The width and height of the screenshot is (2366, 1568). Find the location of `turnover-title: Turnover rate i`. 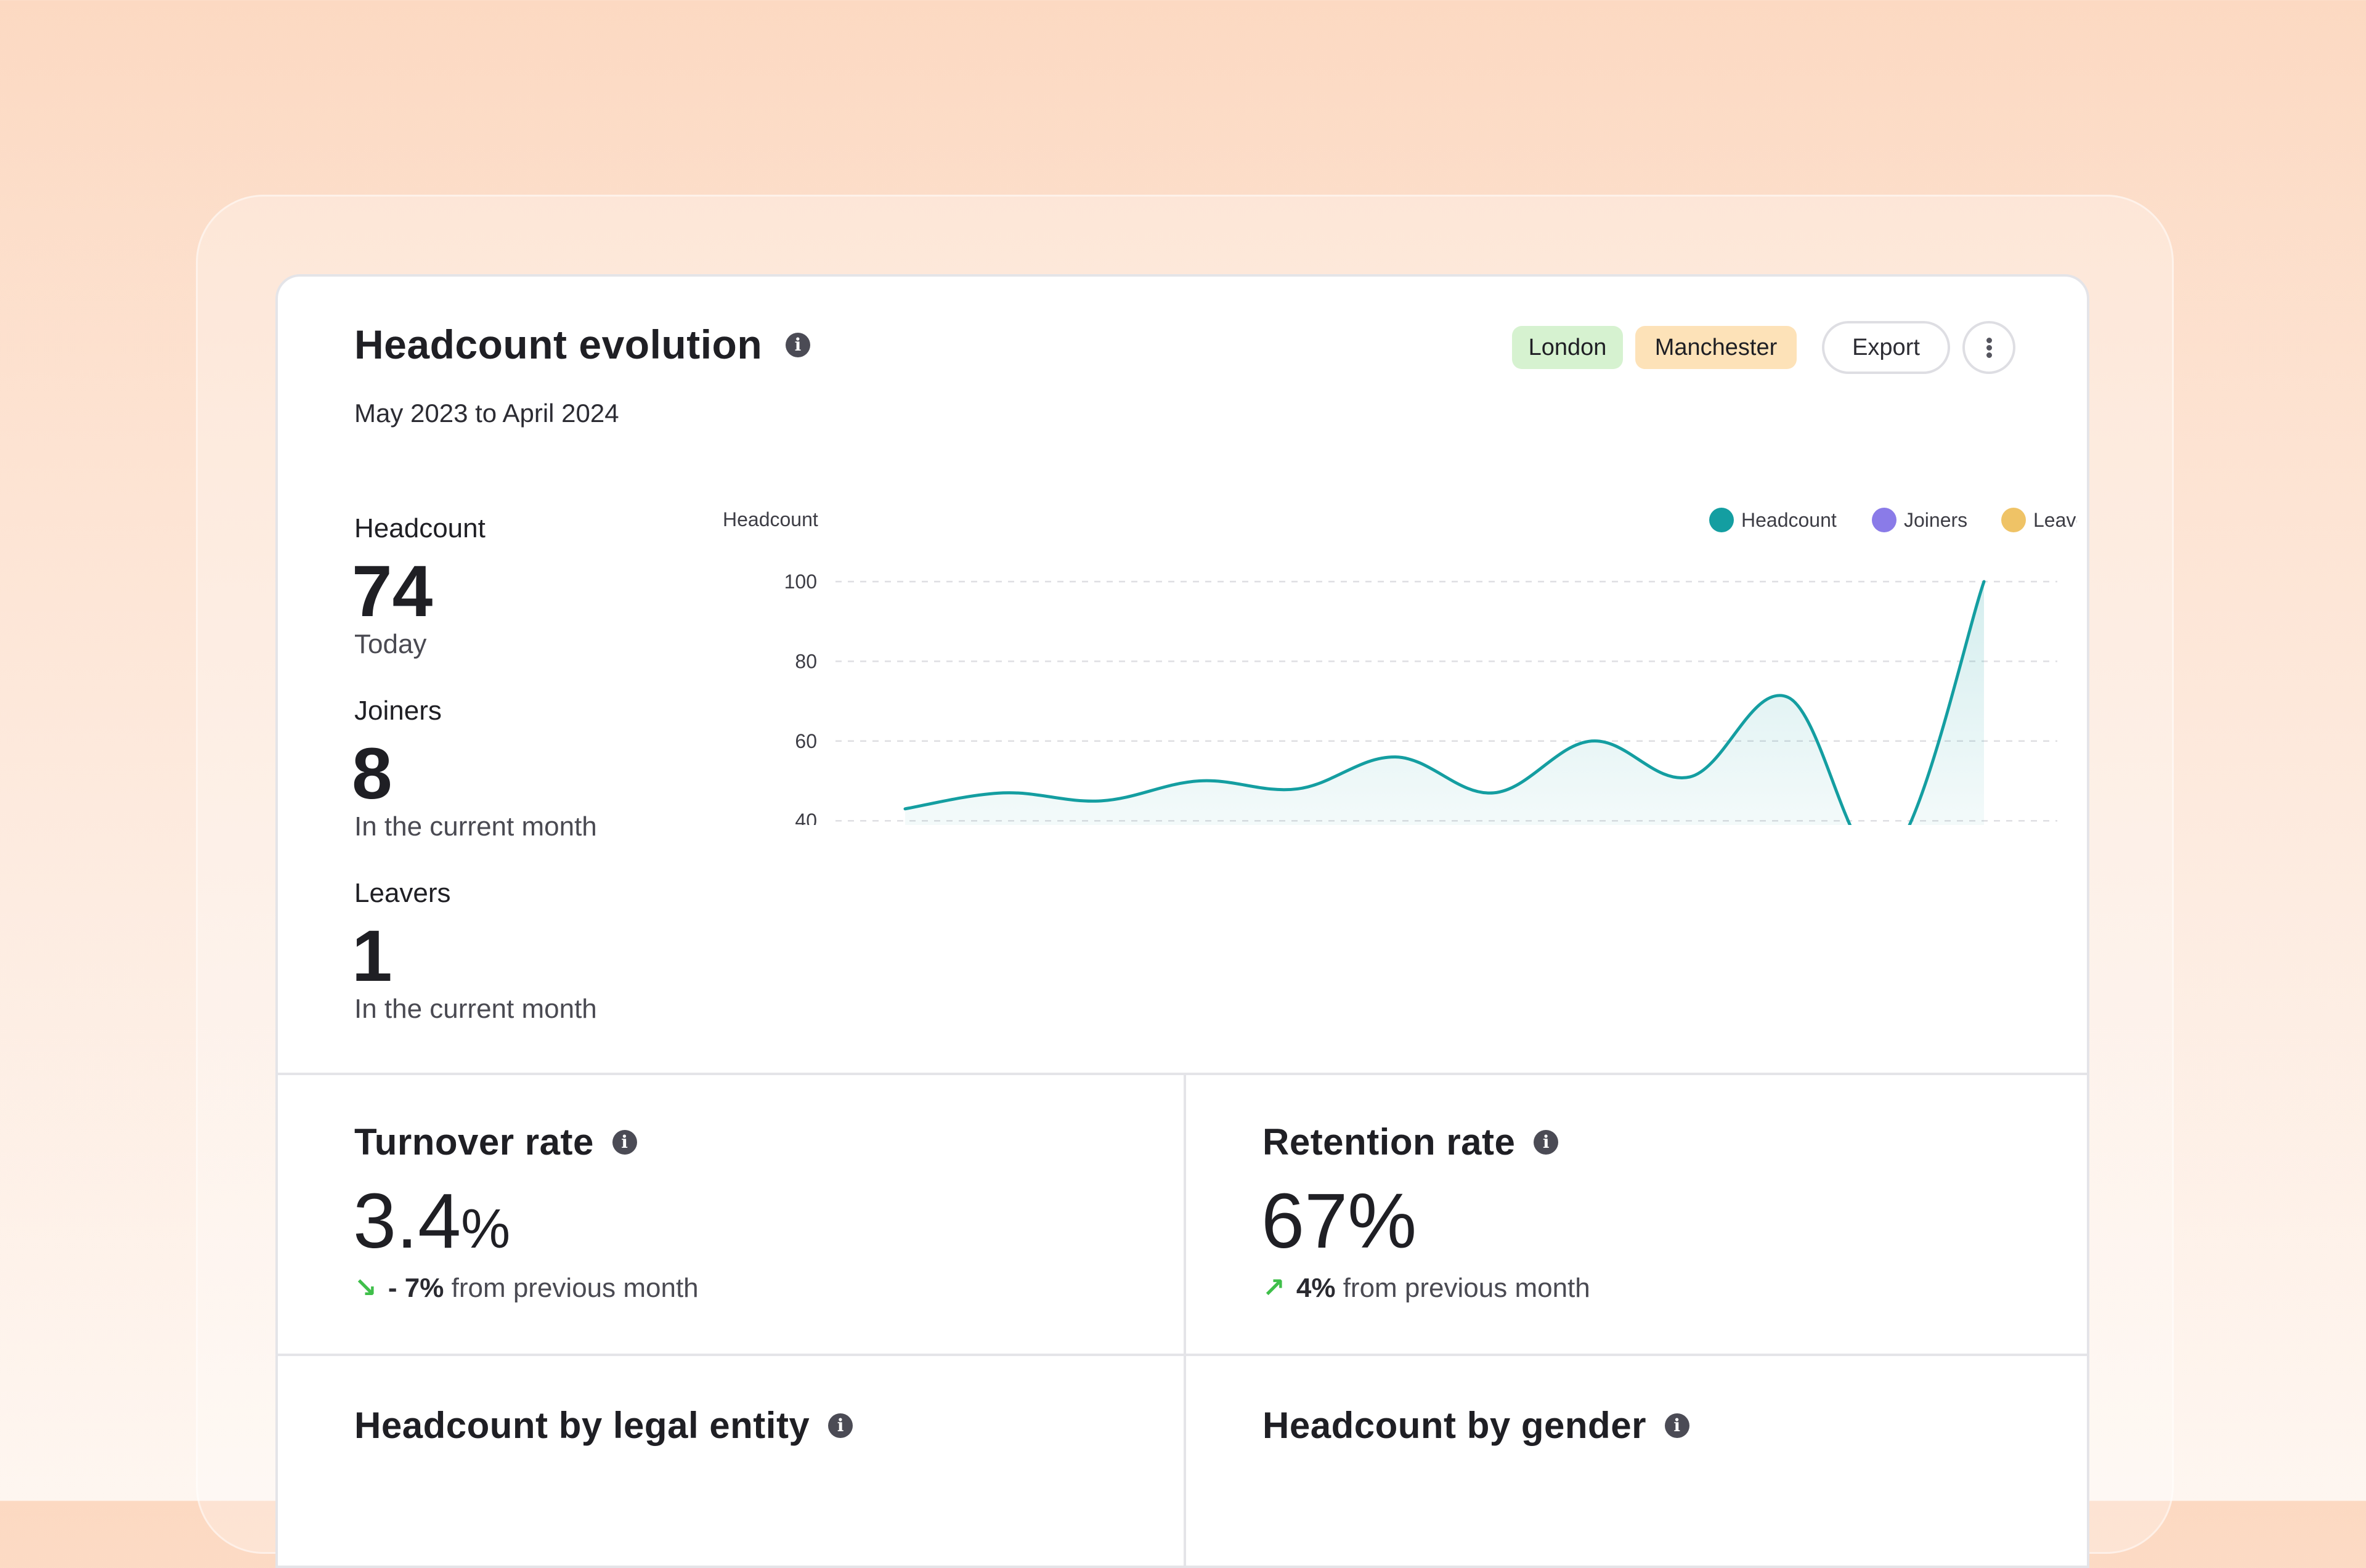

turnover-title: Turnover rate i is located at coordinates (495, 1142).